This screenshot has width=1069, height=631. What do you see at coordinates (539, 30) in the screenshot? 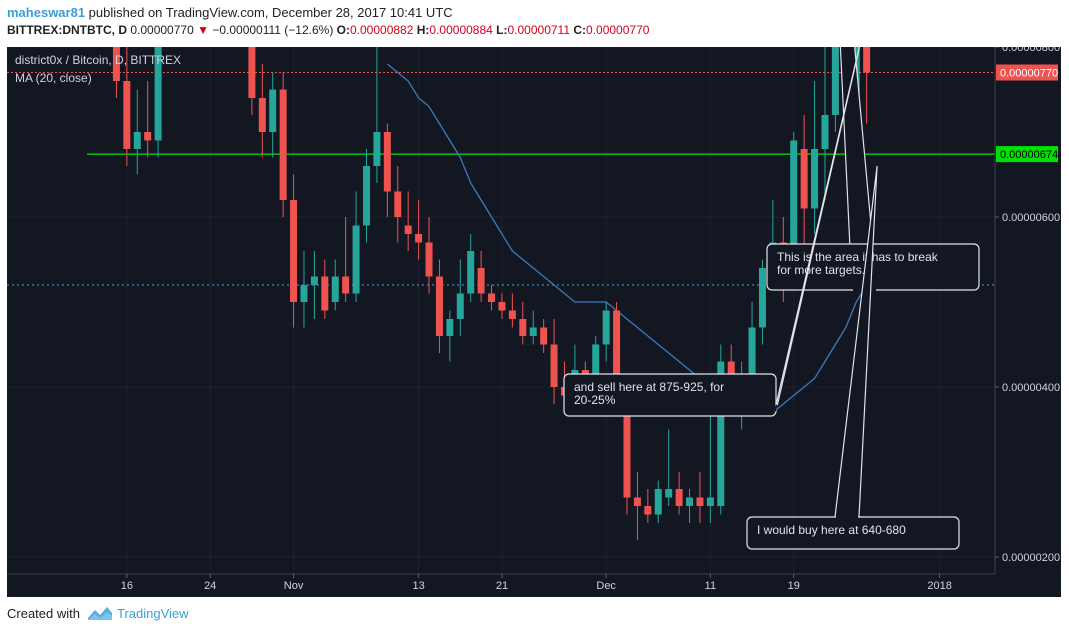
I see `low-value: 0.00000711` at bounding box center [539, 30].